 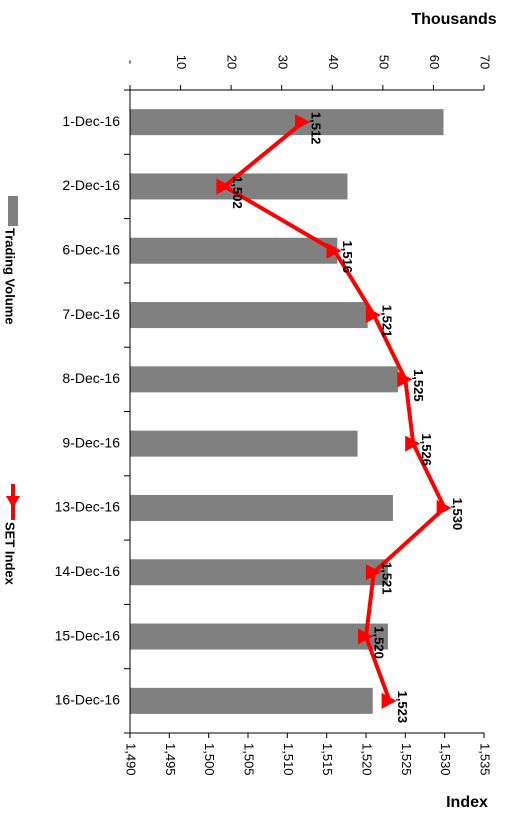 What do you see at coordinates (347, 256) in the screenshot?
I see `set-index-data-label: 1,516` at bounding box center [347, 256].